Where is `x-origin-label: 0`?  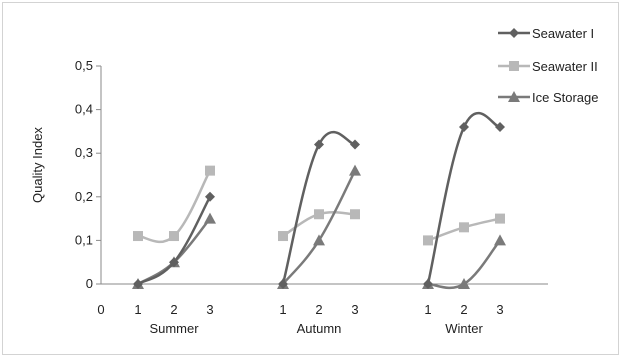
x-origin-label: 0 is located at coordinates (100, 309).